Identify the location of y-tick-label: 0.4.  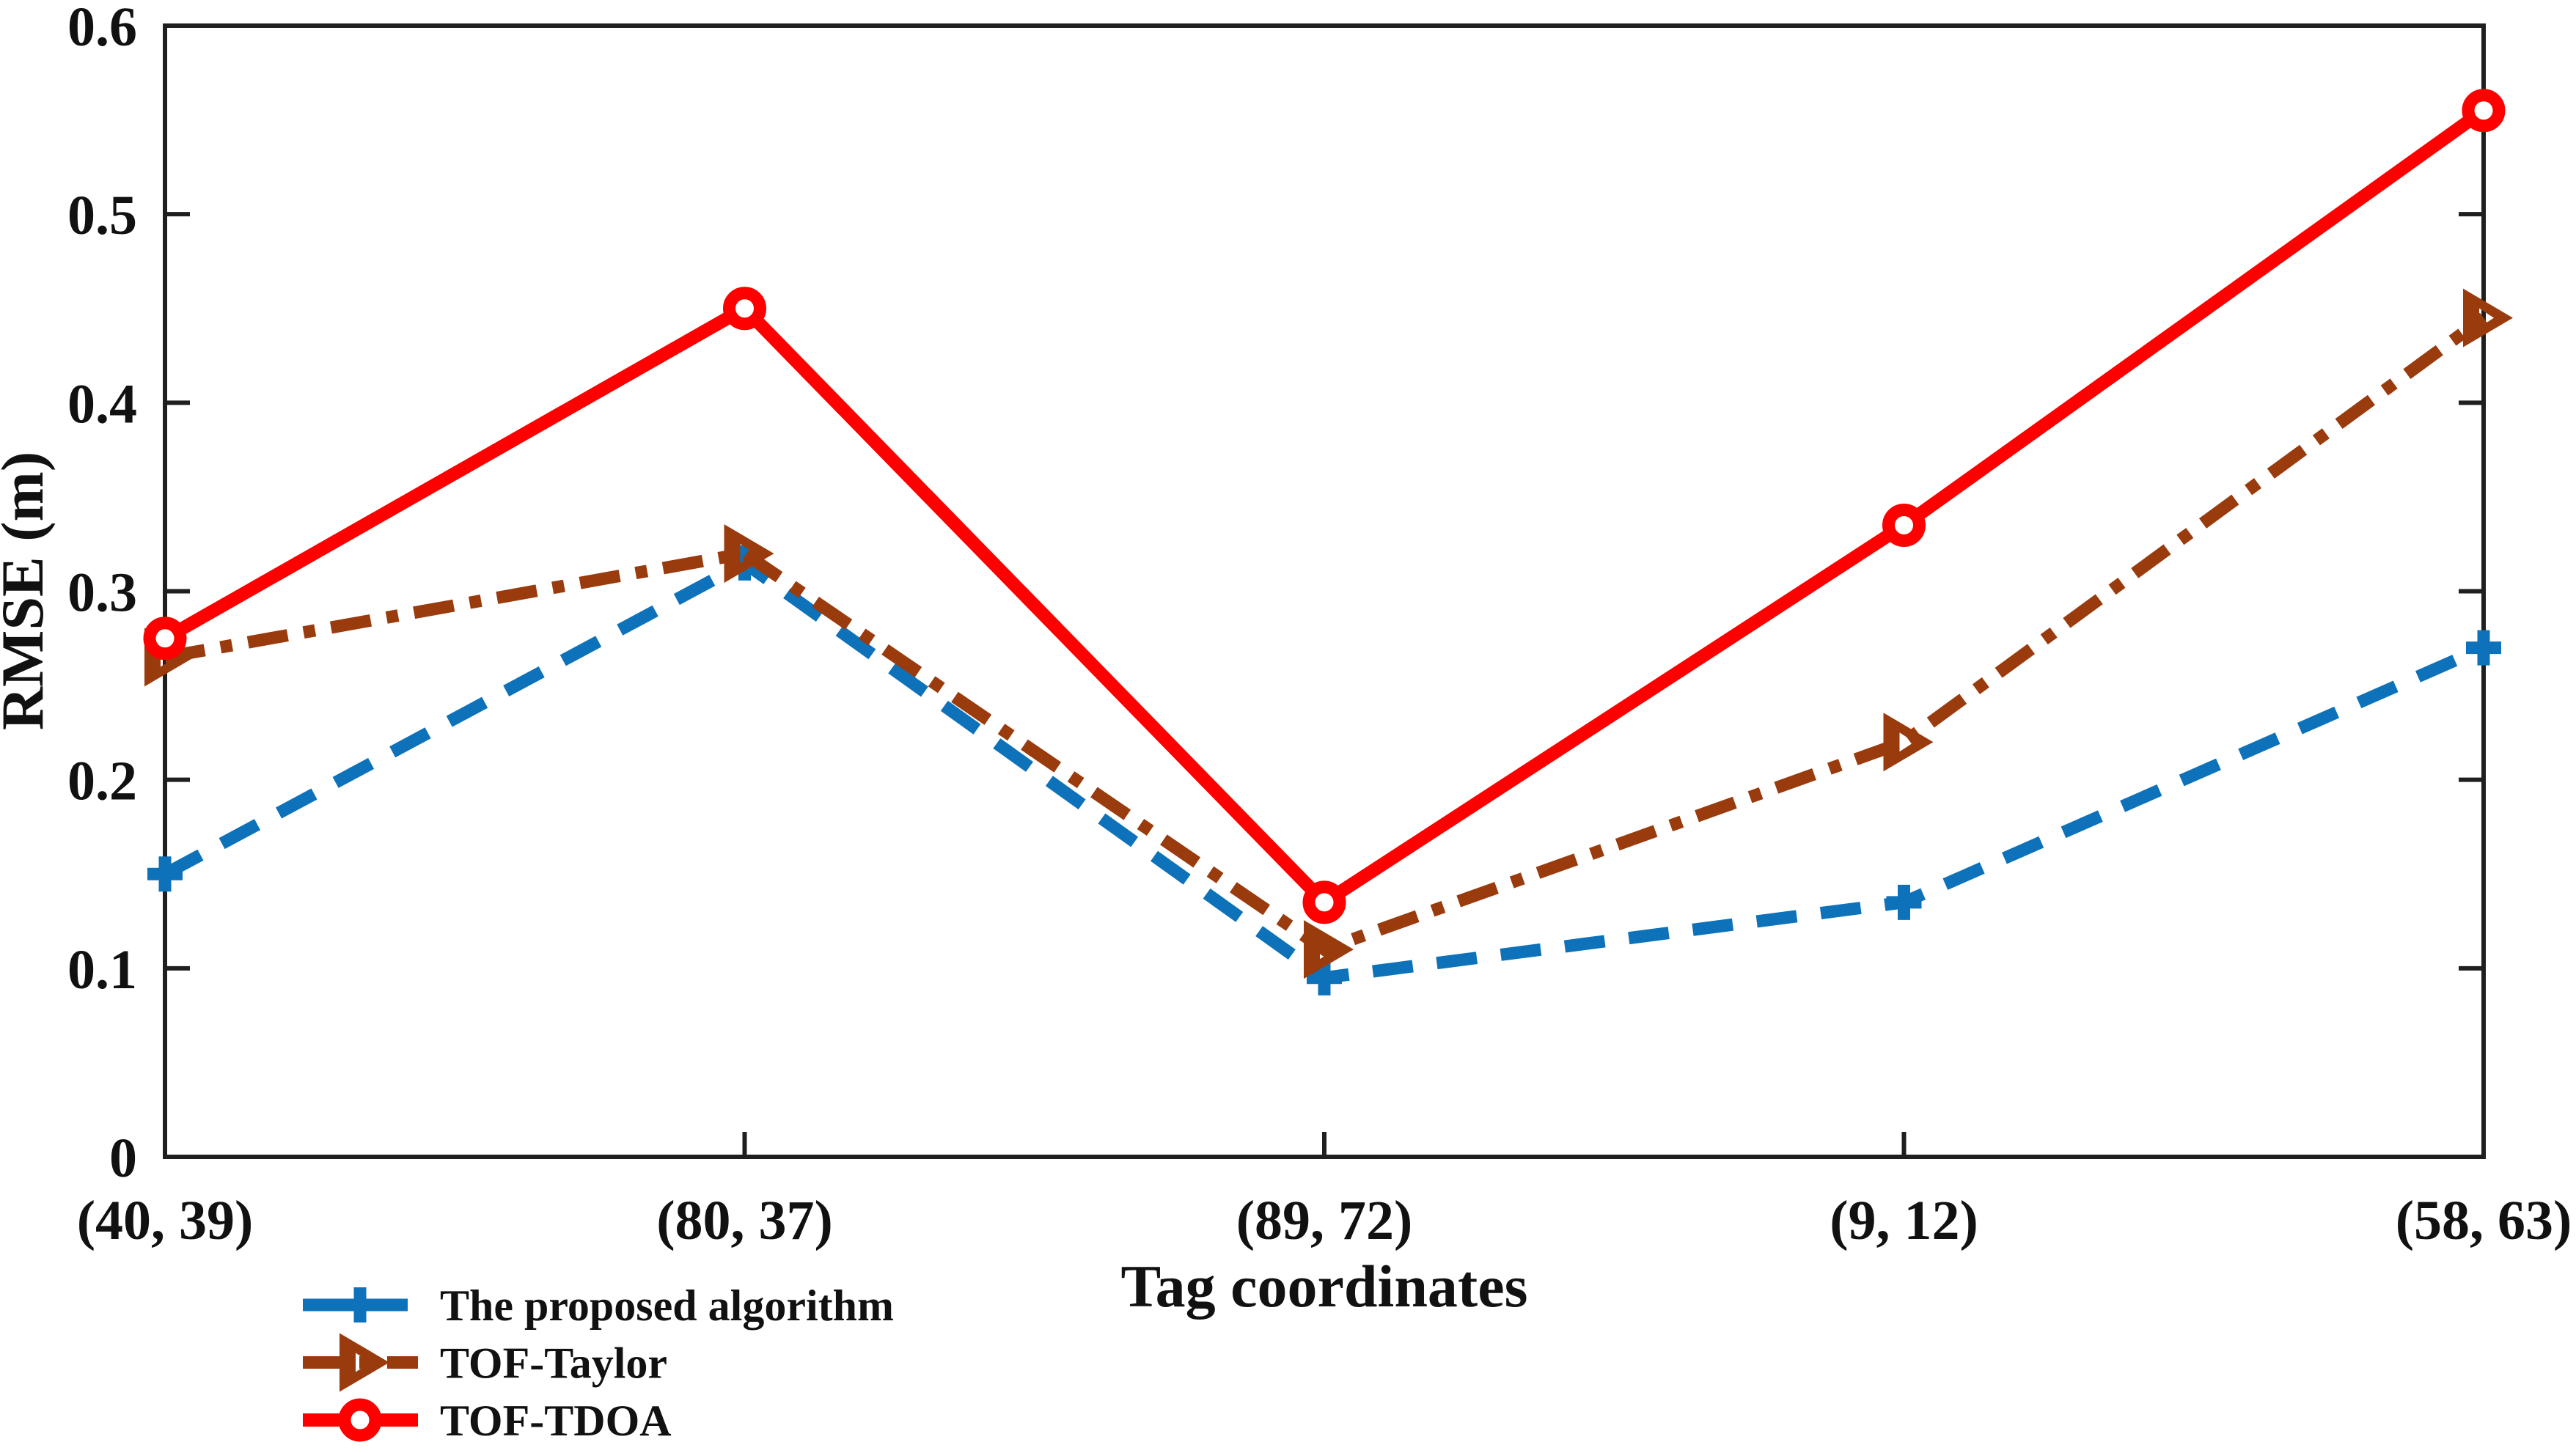
(102, 404).